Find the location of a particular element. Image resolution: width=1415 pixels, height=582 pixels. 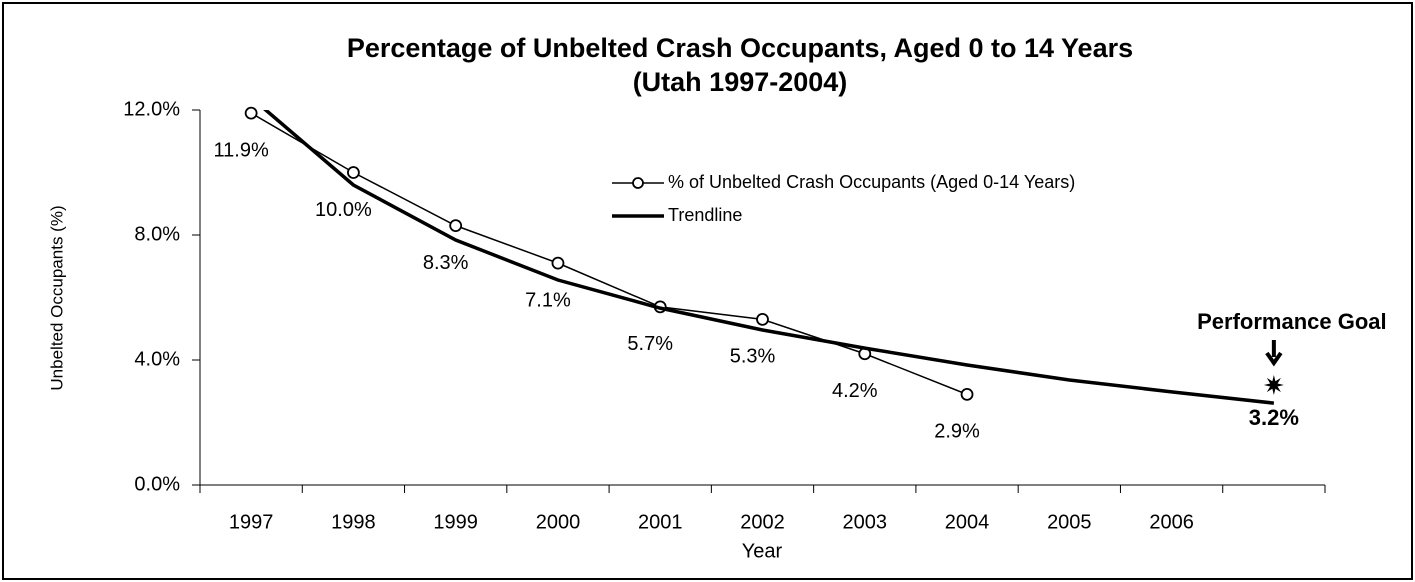

x-tick-label: 2003 is located at coordinates (865, 522).